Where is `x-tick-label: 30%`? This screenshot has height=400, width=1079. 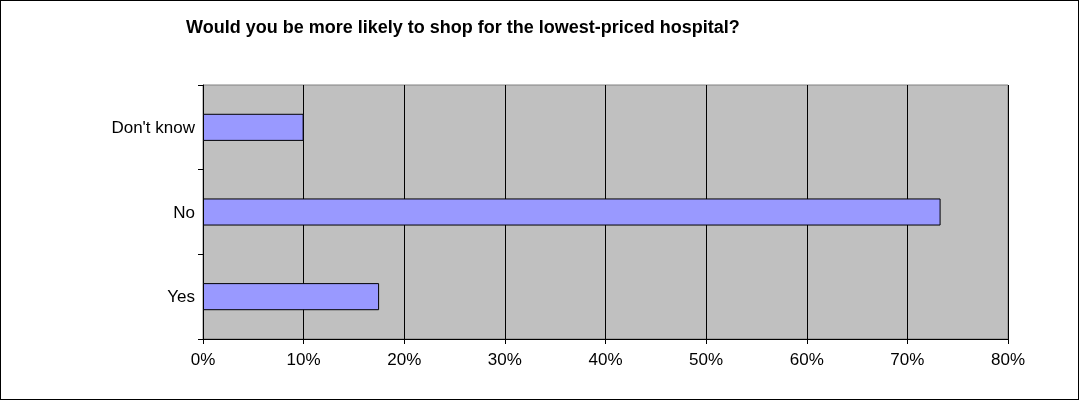
x-tick-label: 30% is located at coordinates (504, 359).